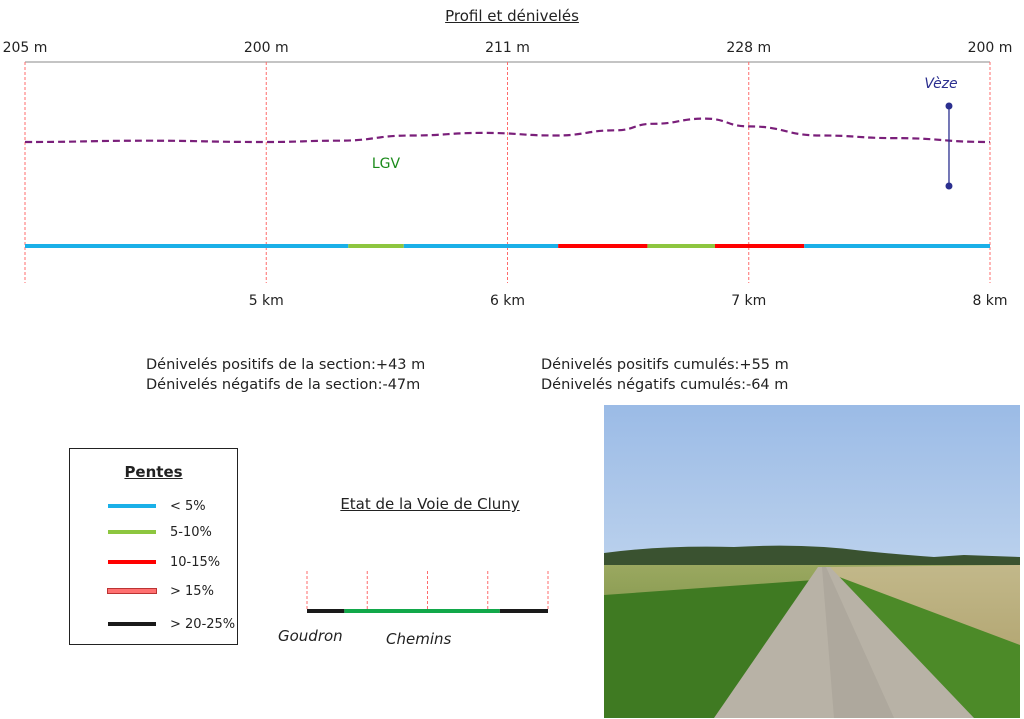  I want to click on altitude-label: 228 m, so click(748, 48).